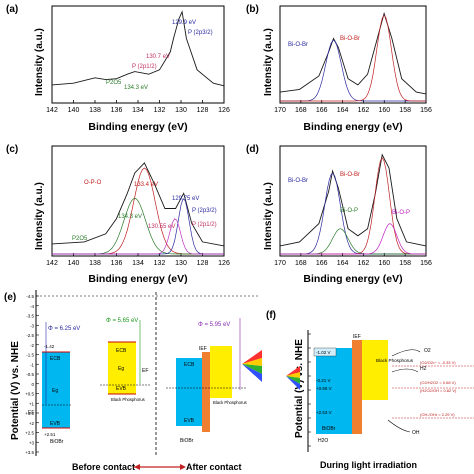  What do you see at coordinates (352, 127) in the screenshot?
I see `panel-b-xlabel: Binding energy (eV)` at bounding box center [352, 127].